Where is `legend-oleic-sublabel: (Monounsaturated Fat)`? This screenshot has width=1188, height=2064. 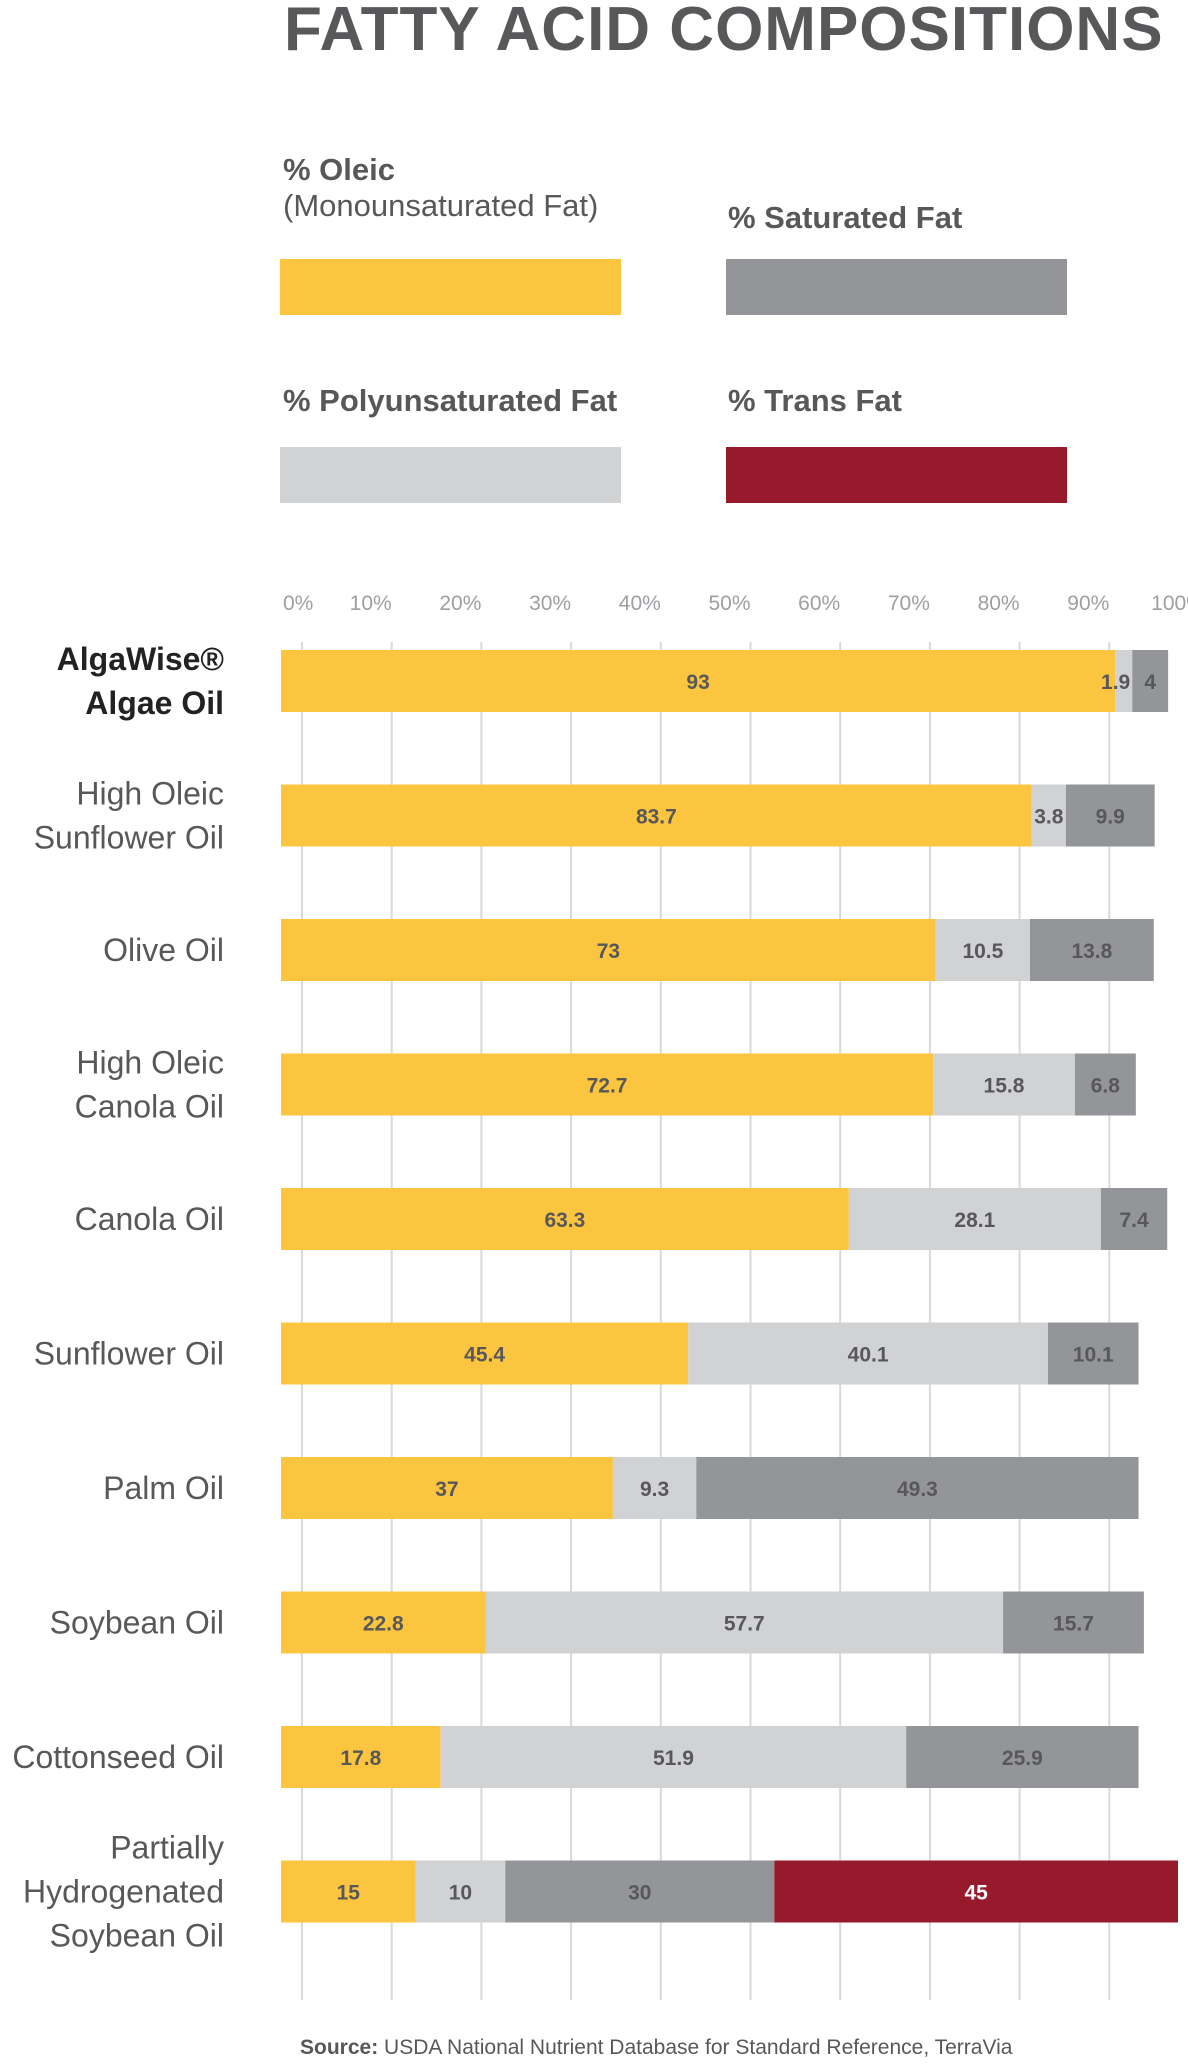
legend-oleic-sublabel: (Monounsaturated Fat) is located at coordinates (441, 205).